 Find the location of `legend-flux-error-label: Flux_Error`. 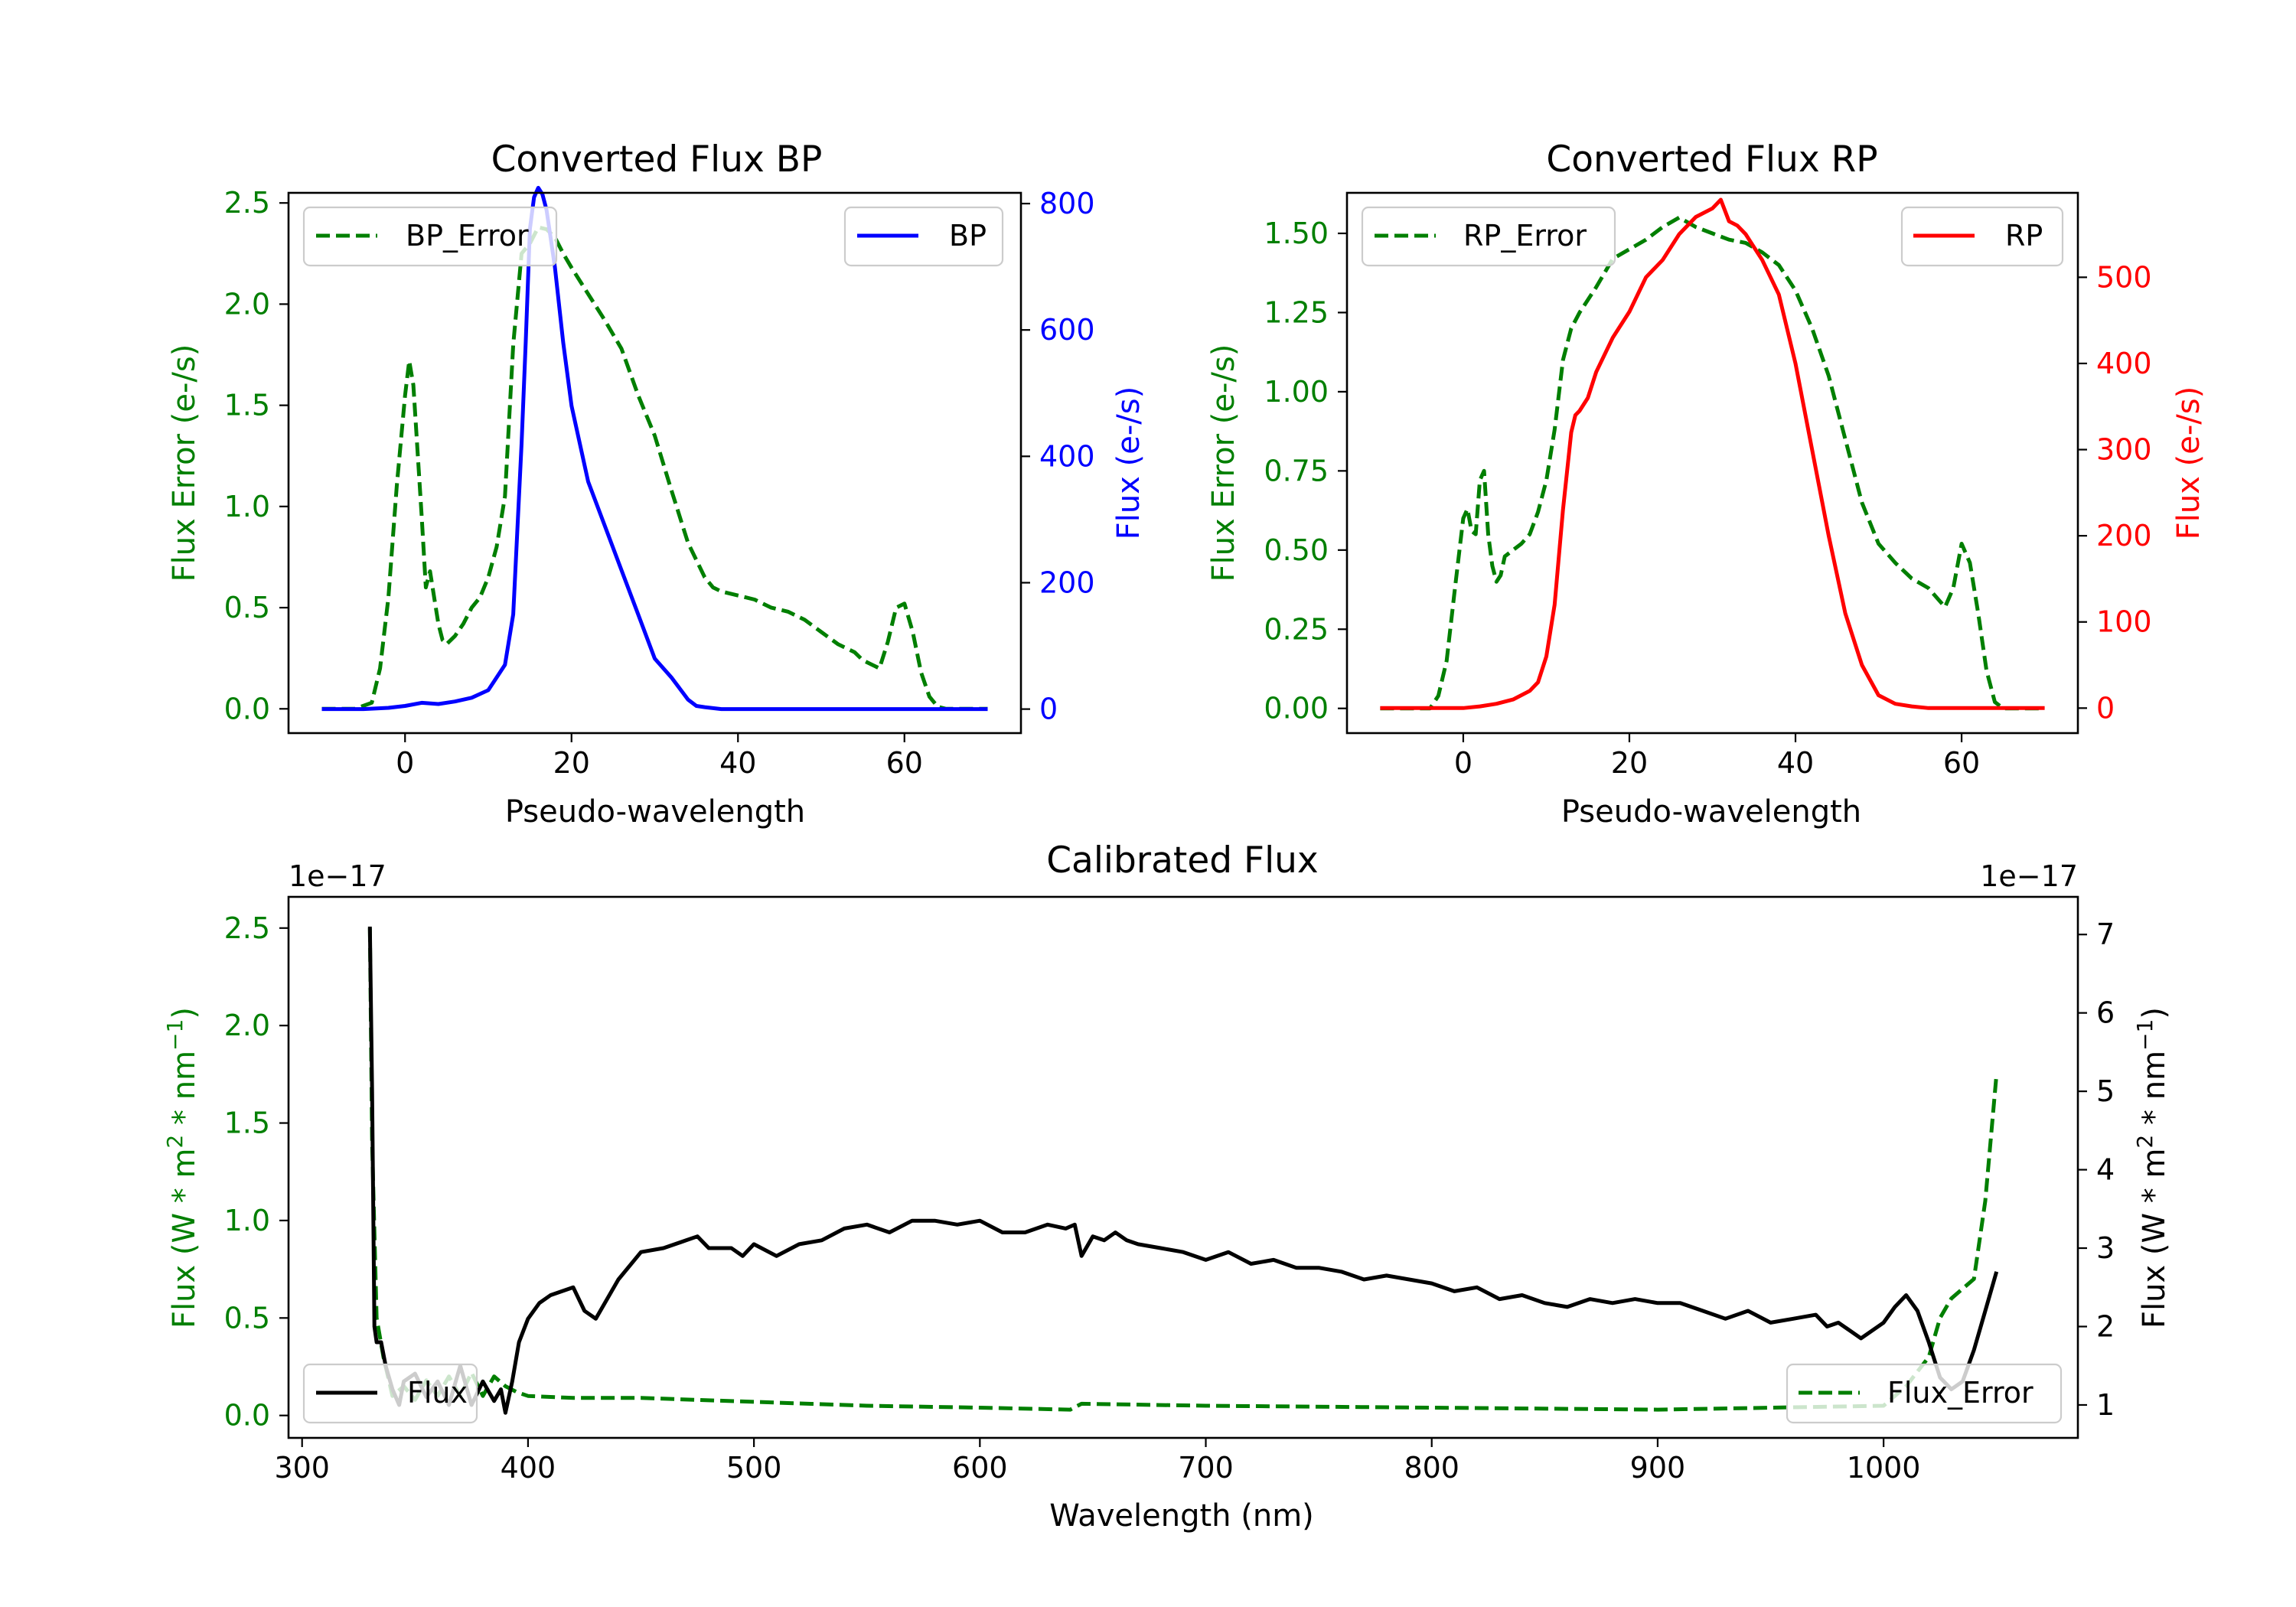

legend-flux-error-label: Flux_Error is located at coordinates (1960, 1393).